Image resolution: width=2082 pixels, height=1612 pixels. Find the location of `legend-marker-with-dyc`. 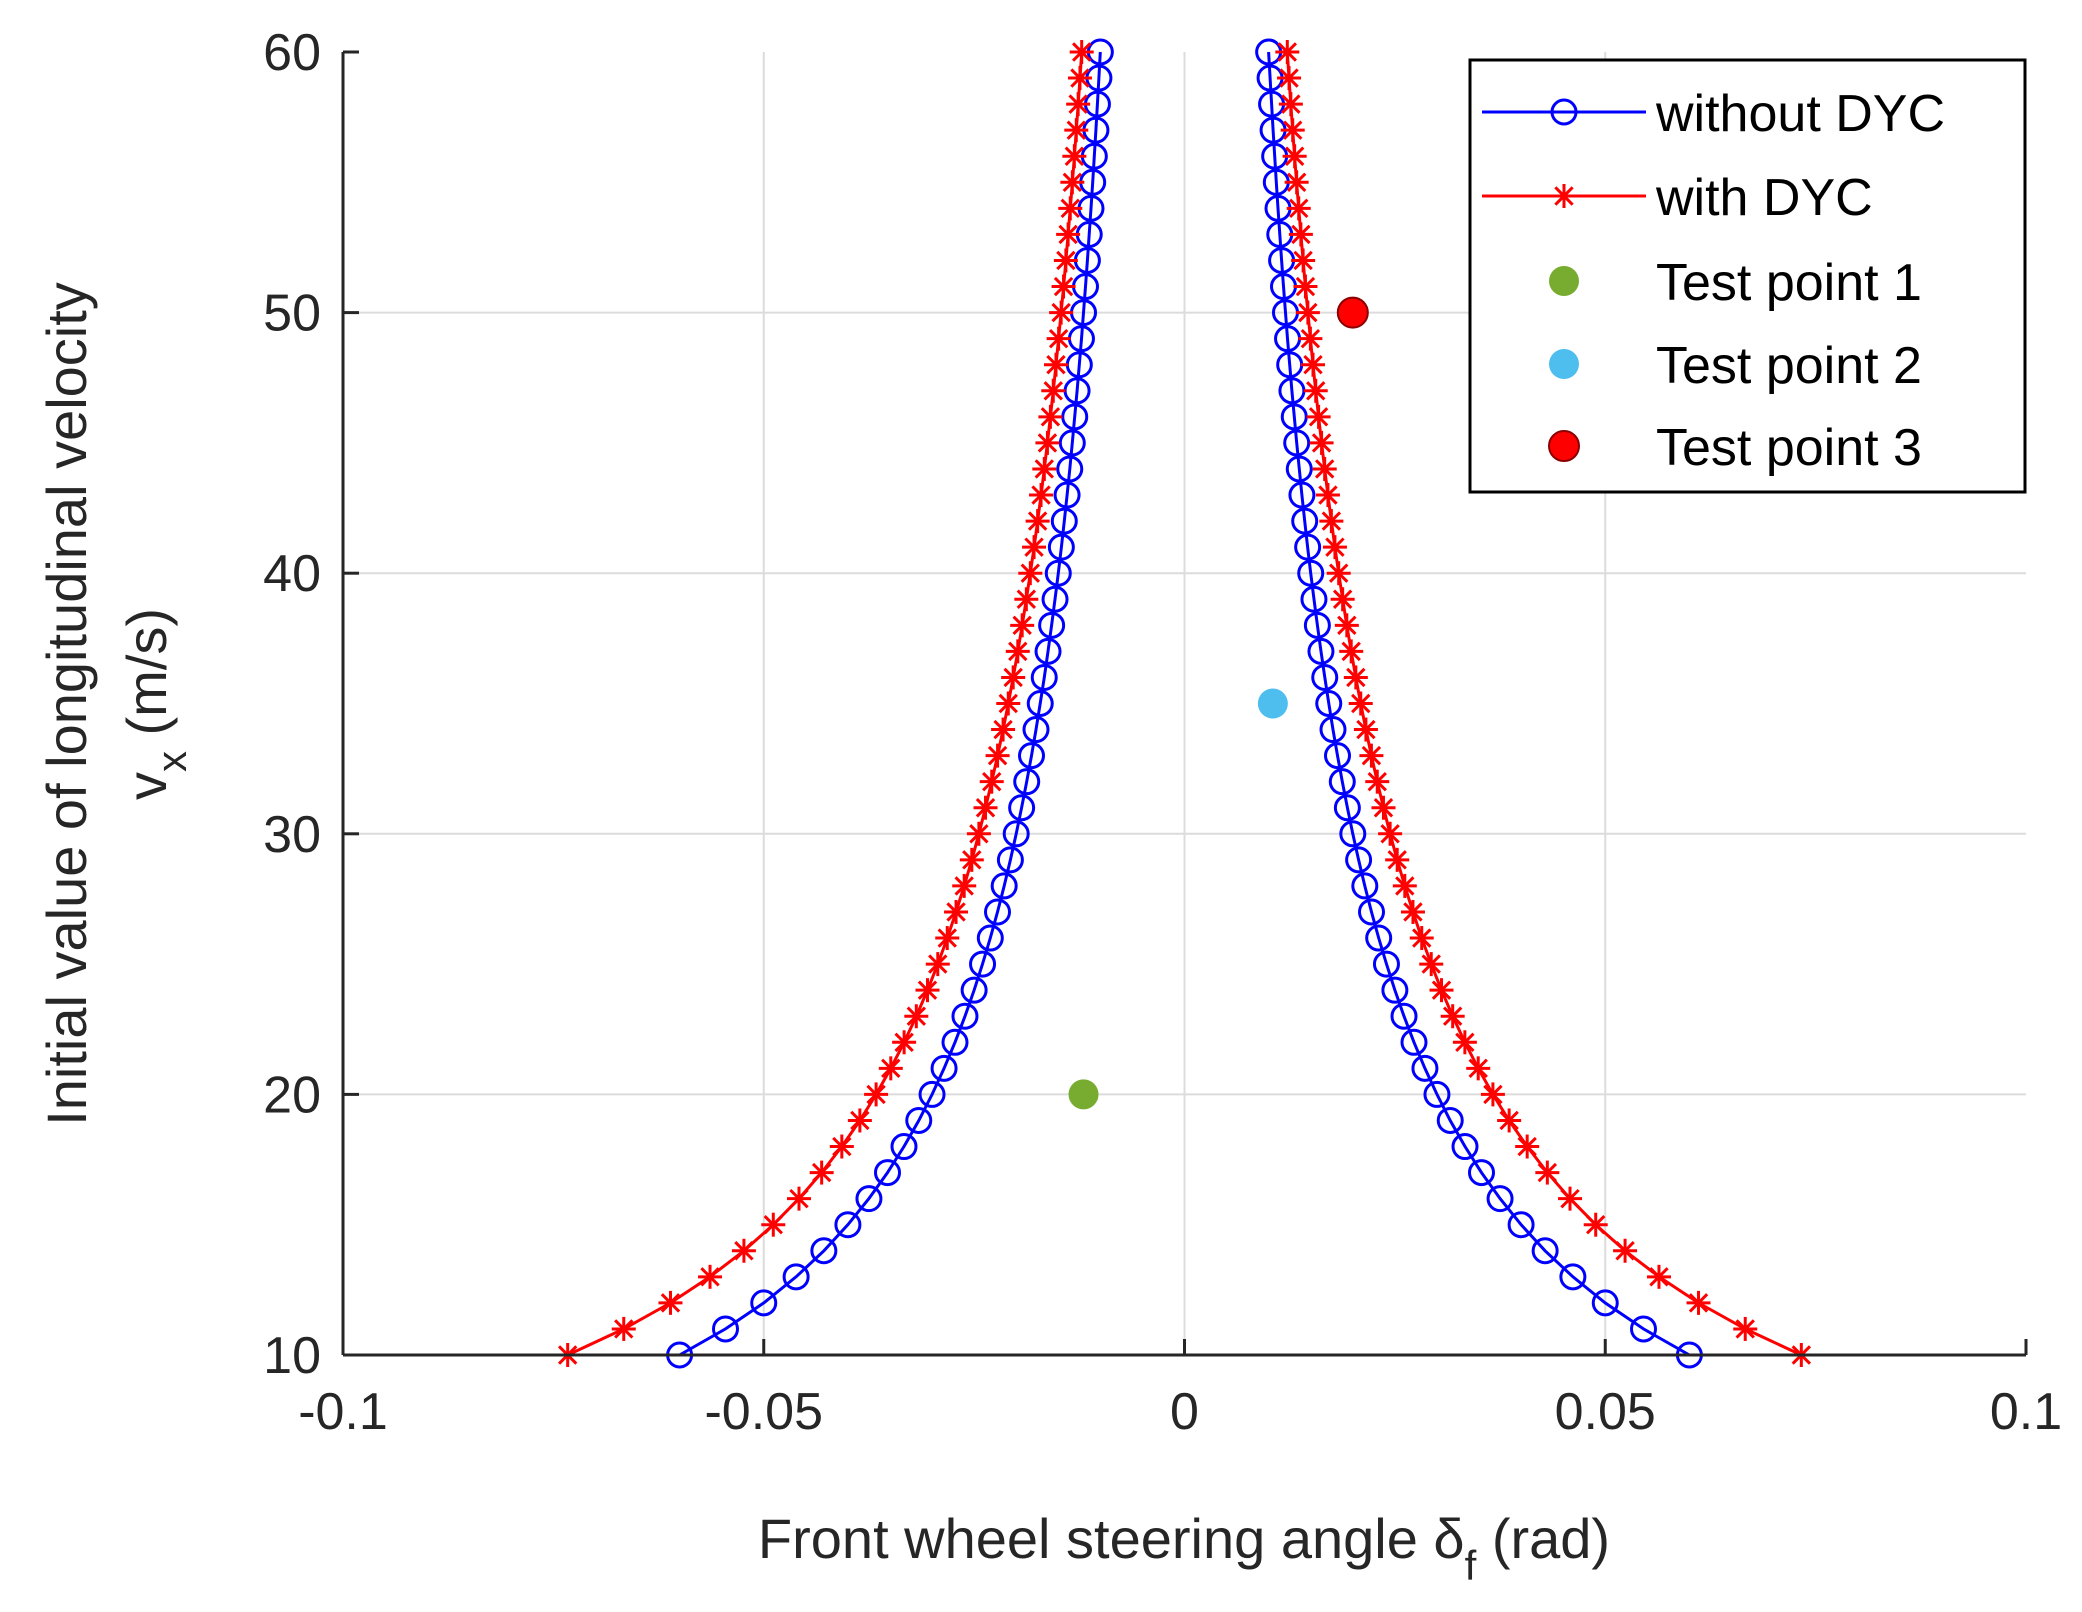

legend-marker-with-dyc is located at coordinates (1564, 196).